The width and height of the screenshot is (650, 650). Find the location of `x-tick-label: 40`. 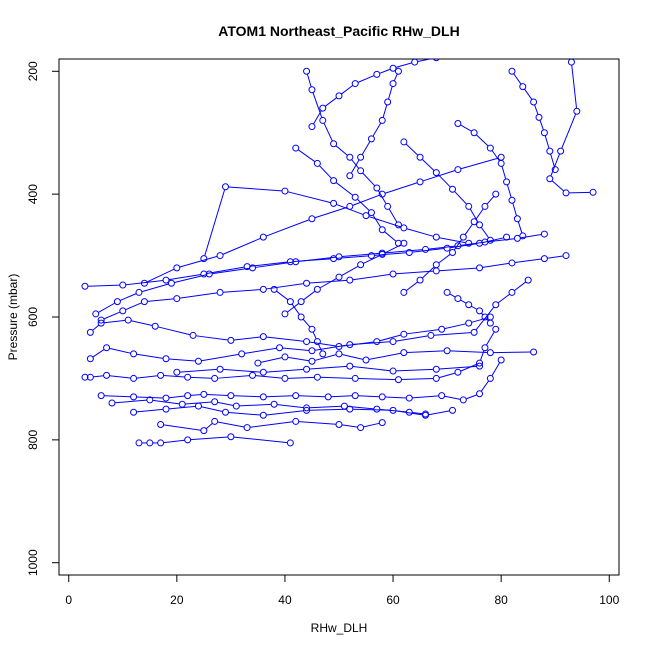

x-tick-label: 40 is located at coordinates (285, 600).